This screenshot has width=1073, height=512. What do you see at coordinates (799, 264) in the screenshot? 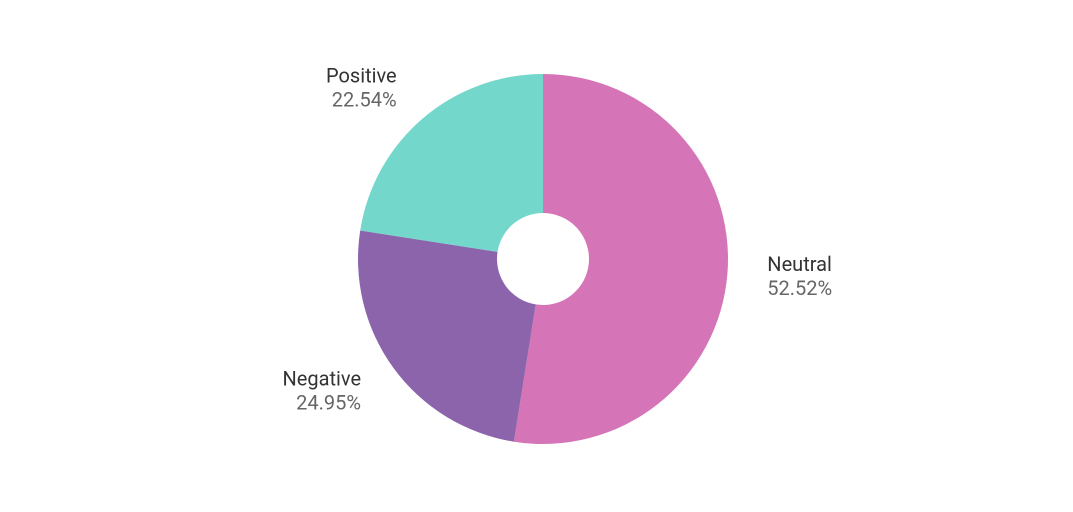
I see `slice-label: Neutral` at bounding box center [799, 264].